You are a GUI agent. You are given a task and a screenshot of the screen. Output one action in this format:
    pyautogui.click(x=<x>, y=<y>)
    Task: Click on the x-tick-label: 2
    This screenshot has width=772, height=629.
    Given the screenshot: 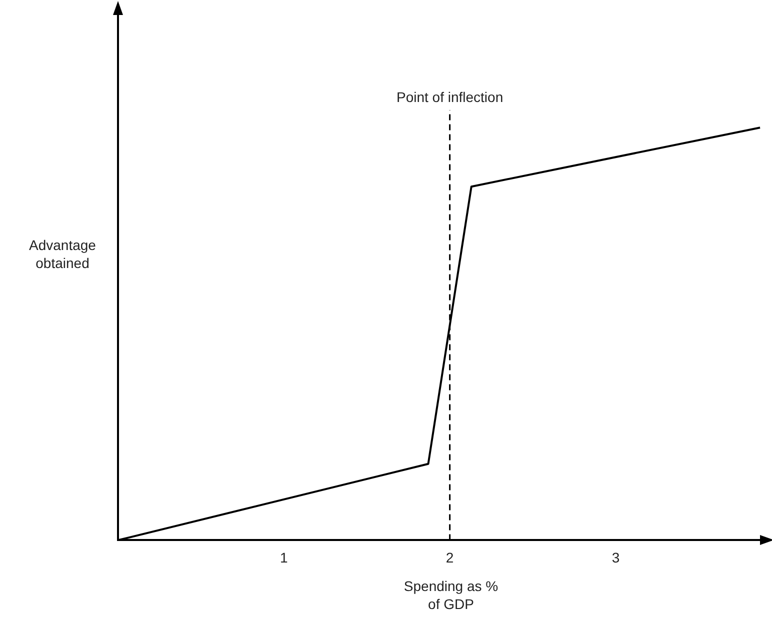 What is the action you would take?
    pyautogui.click(x=450, y=557)
    